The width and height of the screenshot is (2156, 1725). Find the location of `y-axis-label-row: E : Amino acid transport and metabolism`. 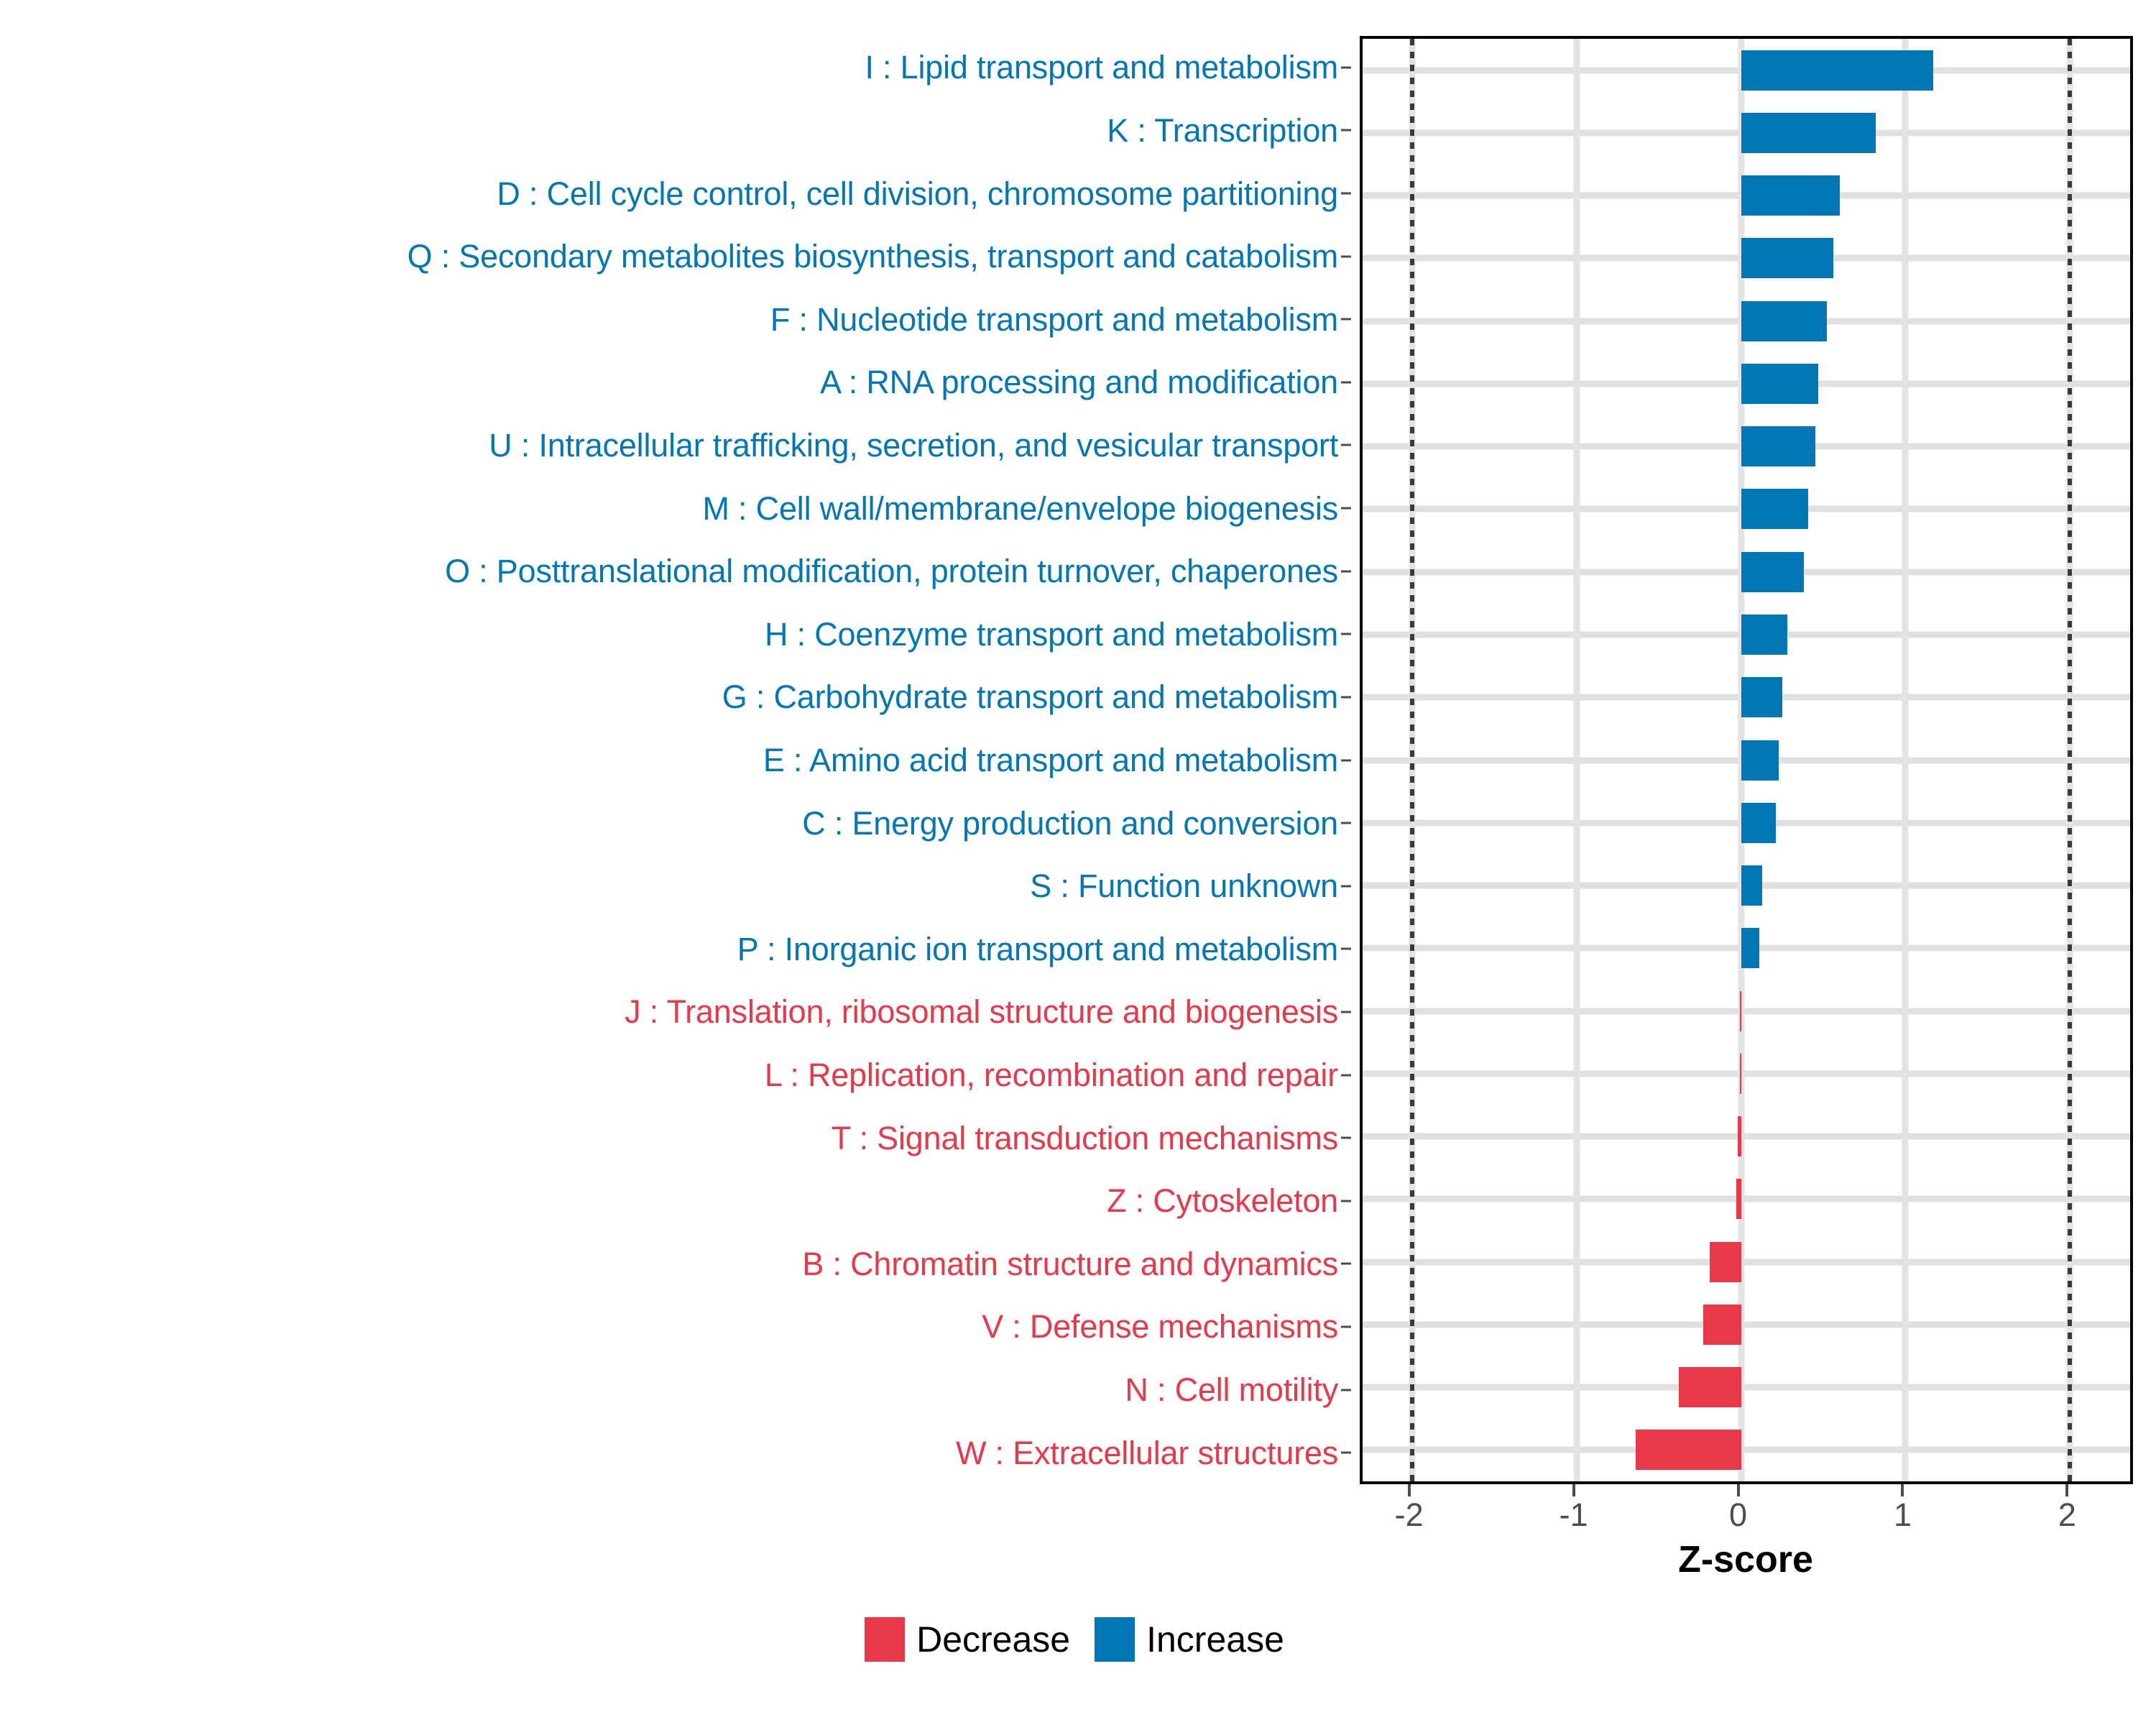

y-axis-label-row: E : Amino acid transport and metabolism is located at coordinates (675, 760).